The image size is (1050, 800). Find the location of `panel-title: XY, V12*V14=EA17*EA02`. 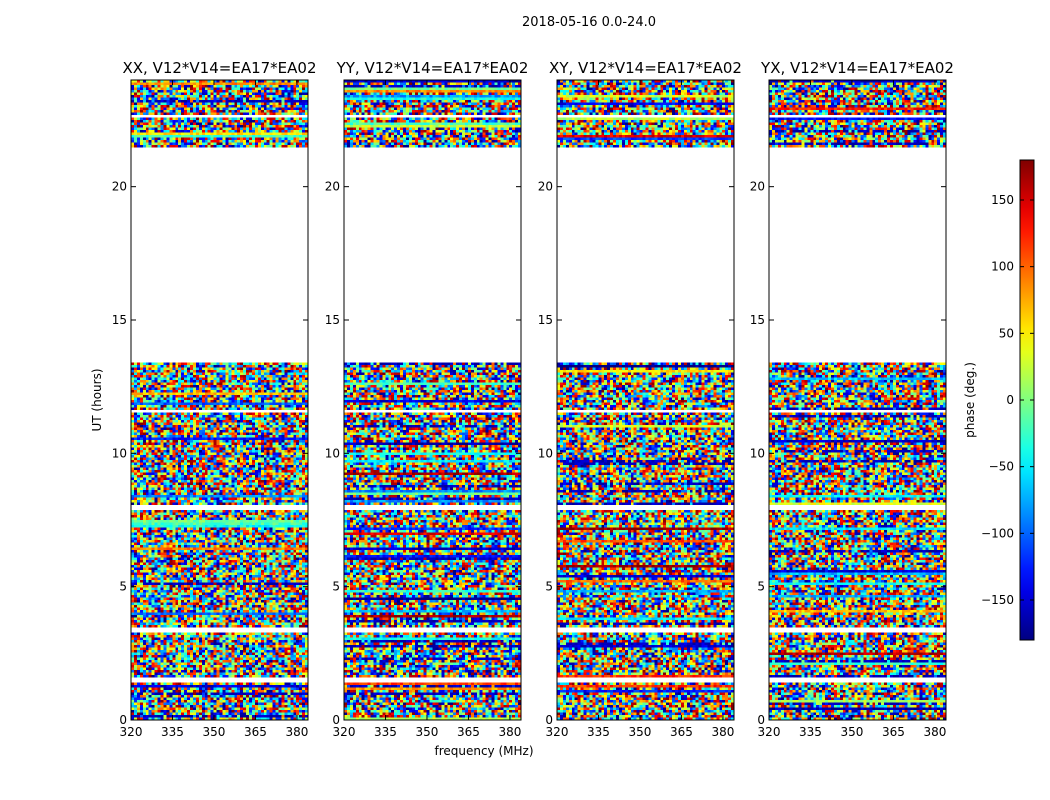

panel-title: XY, V12*V14=EA17*EA02 is located at coordinates (645, 68).